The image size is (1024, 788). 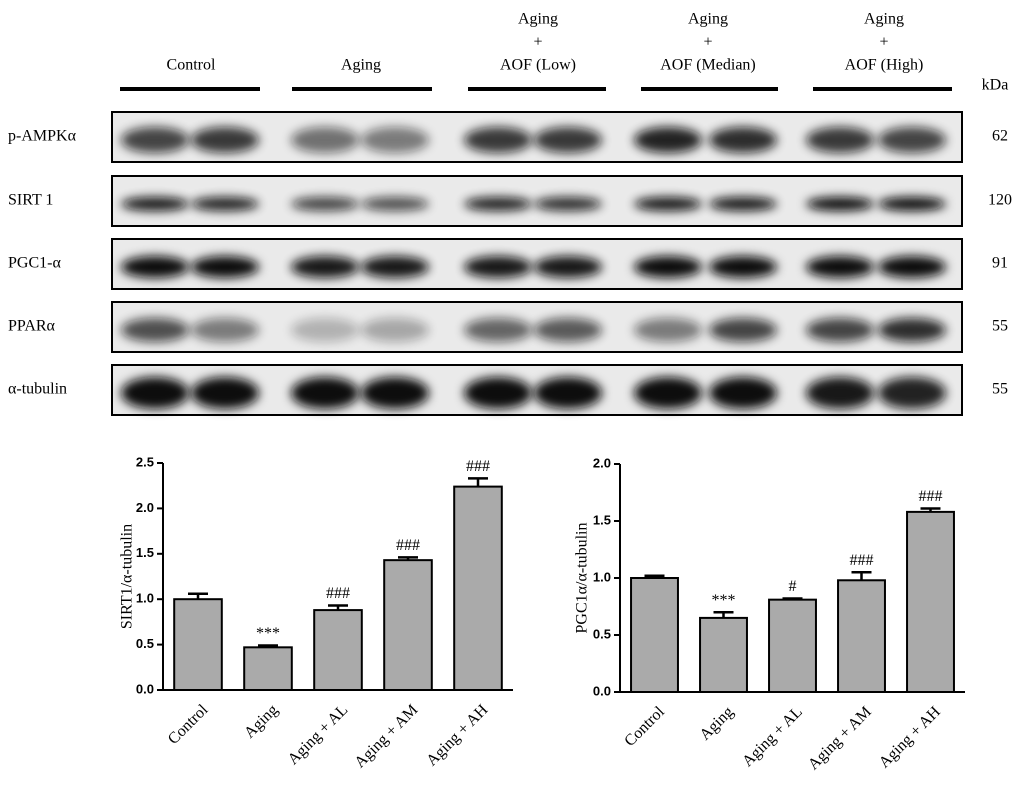 I want to click on x-tick-label: Aging + AM, so click(x=840, y=738).